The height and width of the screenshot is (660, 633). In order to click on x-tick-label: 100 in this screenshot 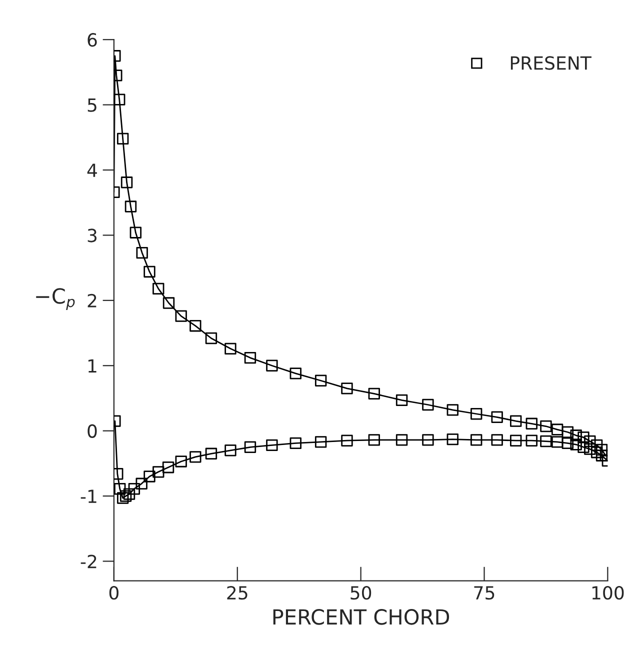, I will do `click(608, 593)`.